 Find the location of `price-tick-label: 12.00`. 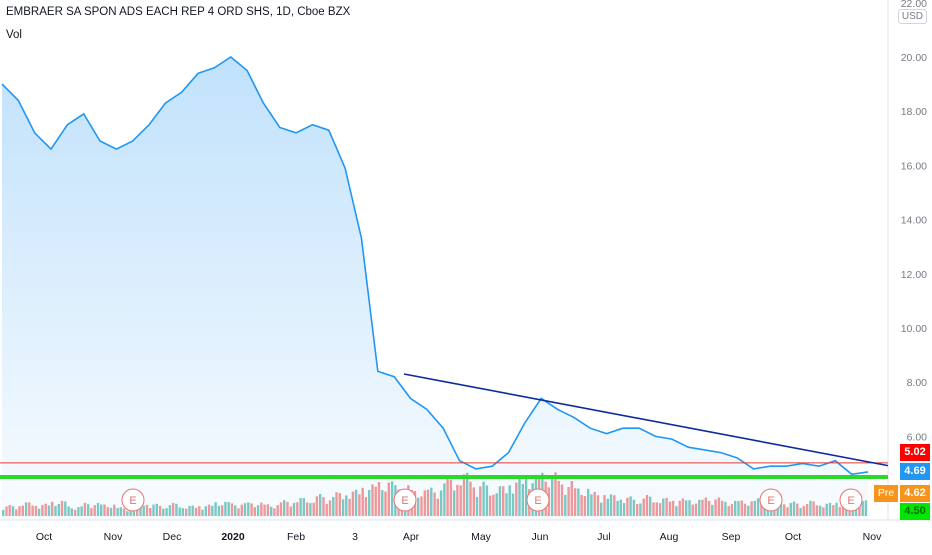

price-tick-label: 12.00 is located at coordinates (914, 275).